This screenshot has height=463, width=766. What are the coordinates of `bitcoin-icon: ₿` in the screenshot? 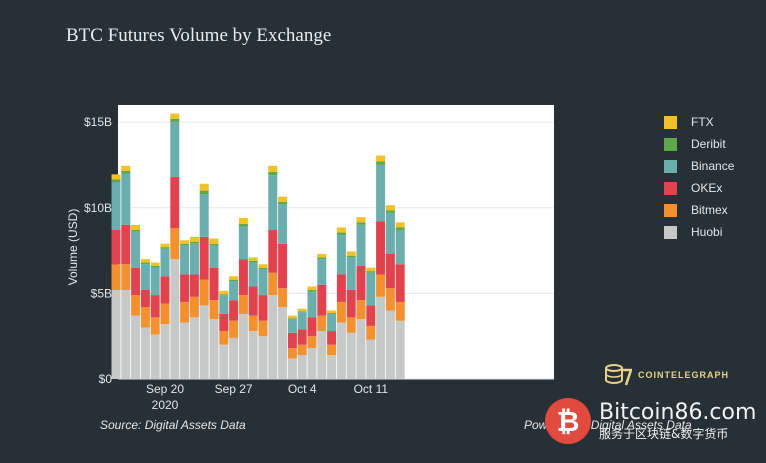 It's located at (568, 421).